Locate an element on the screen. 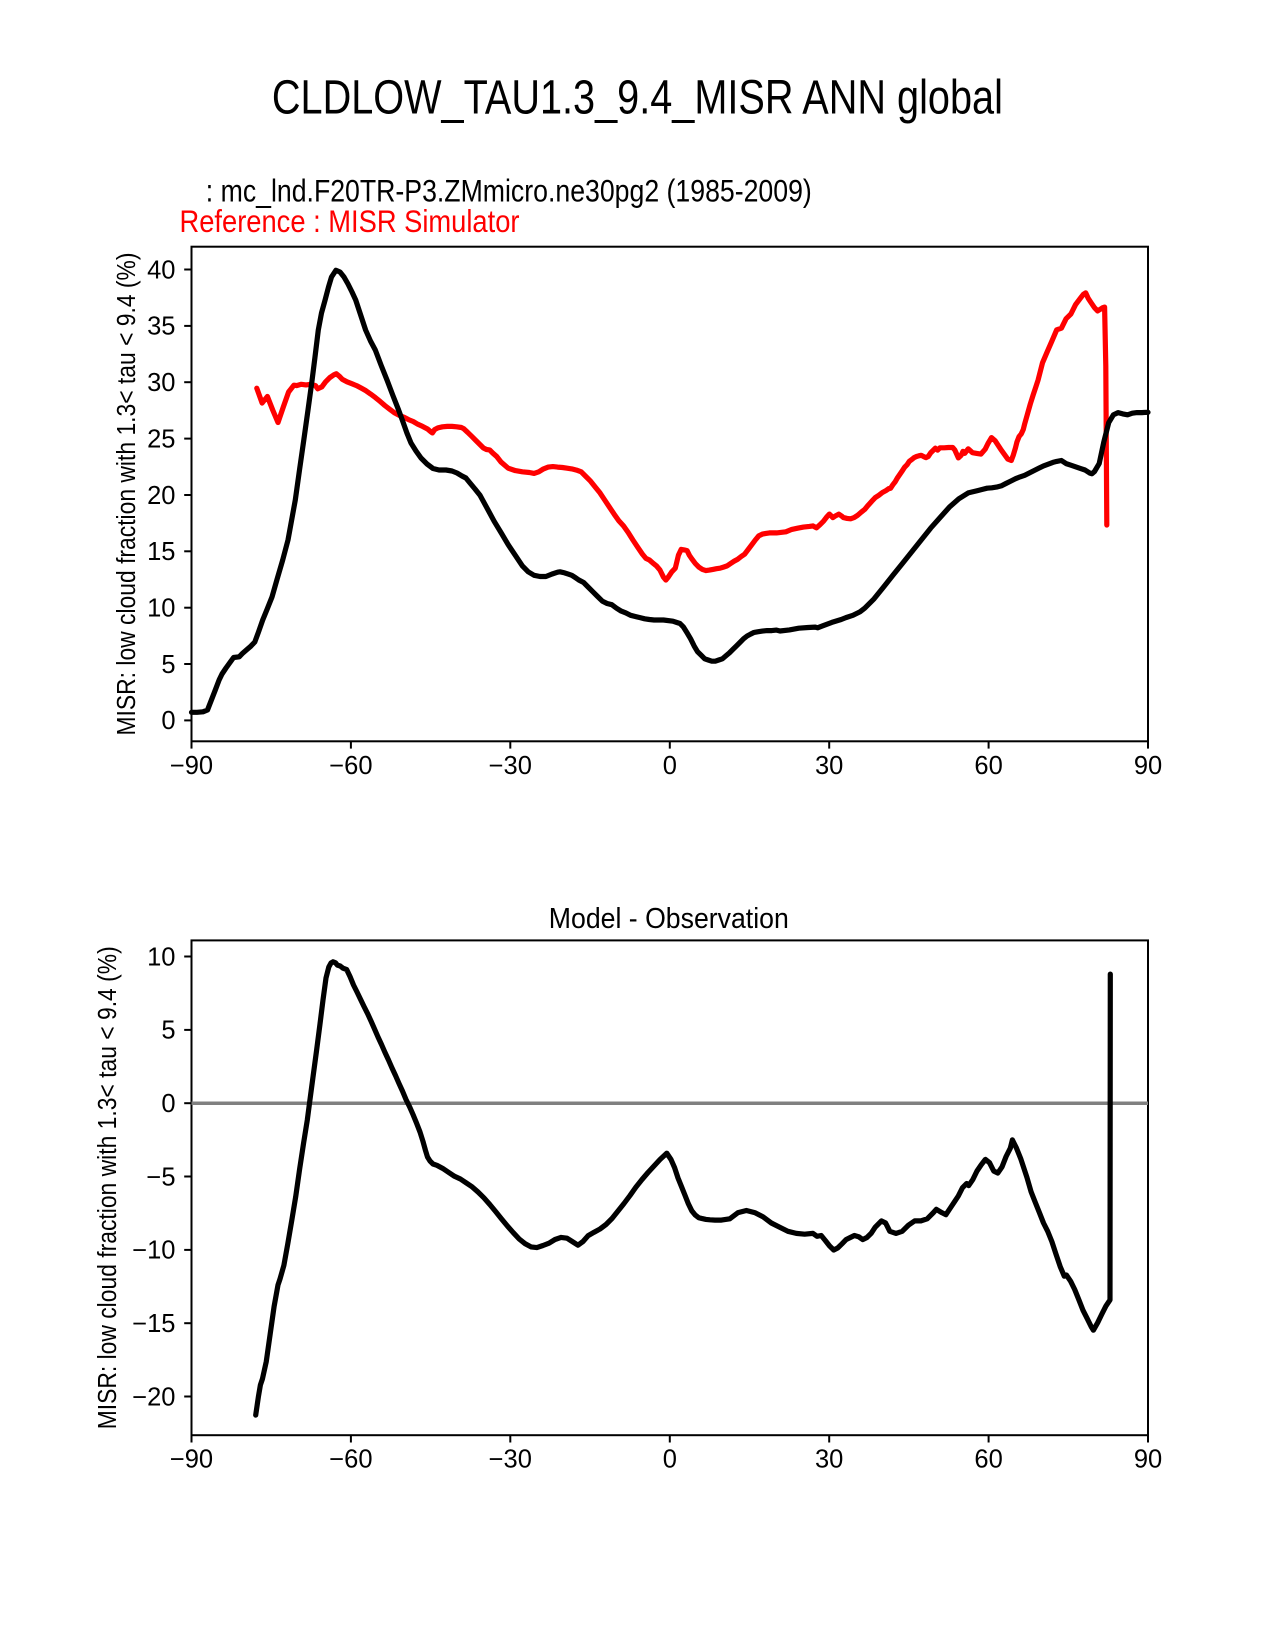 The width and height of the screenshot is (1275, 1650). svg-text: Reference : MISR Simulator is located at coordinates (350, 221).